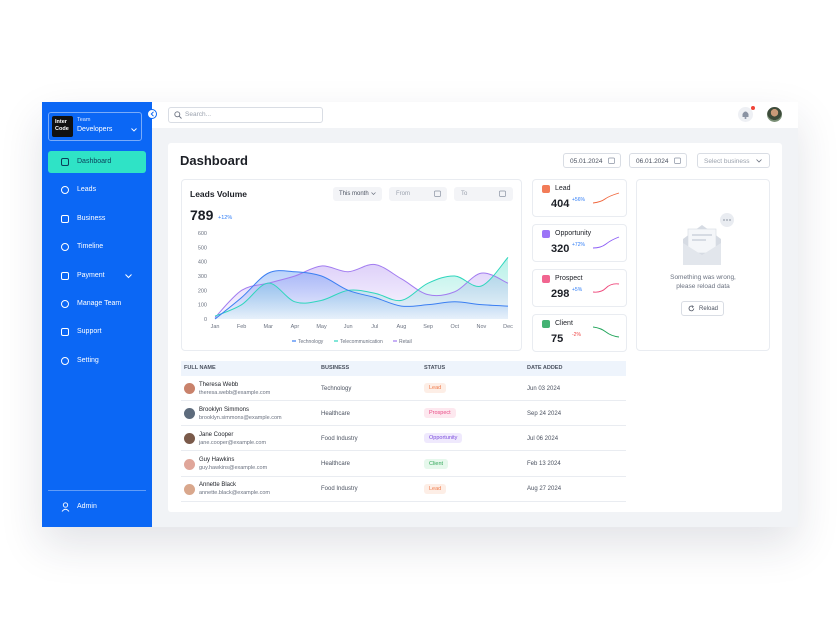 The width and height of the screenshot is (840, 630). Describe the element at coordinates (233, 468) in the screenshot. I see `row-email: guy.hawkins@example.com` at that location.